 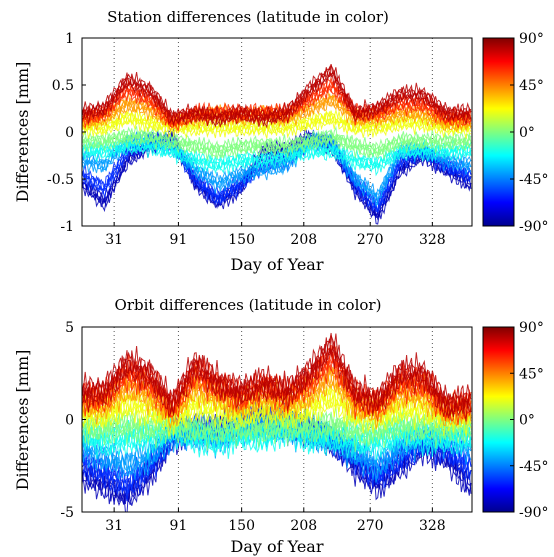 What do you see at coordinates (248, 17) in the screenshot?
I see `top-chart-title: Station differences (latitude in color)` at bounding box center [248, 17].